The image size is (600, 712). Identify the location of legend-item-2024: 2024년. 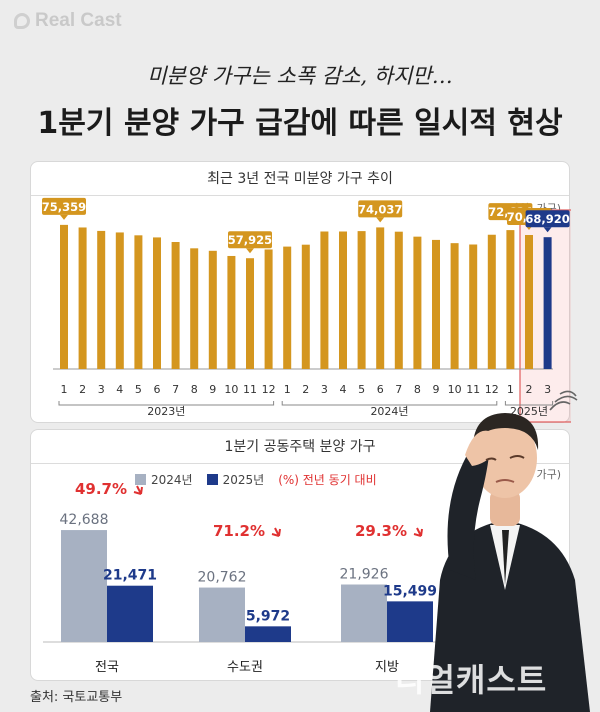
(164, 479).